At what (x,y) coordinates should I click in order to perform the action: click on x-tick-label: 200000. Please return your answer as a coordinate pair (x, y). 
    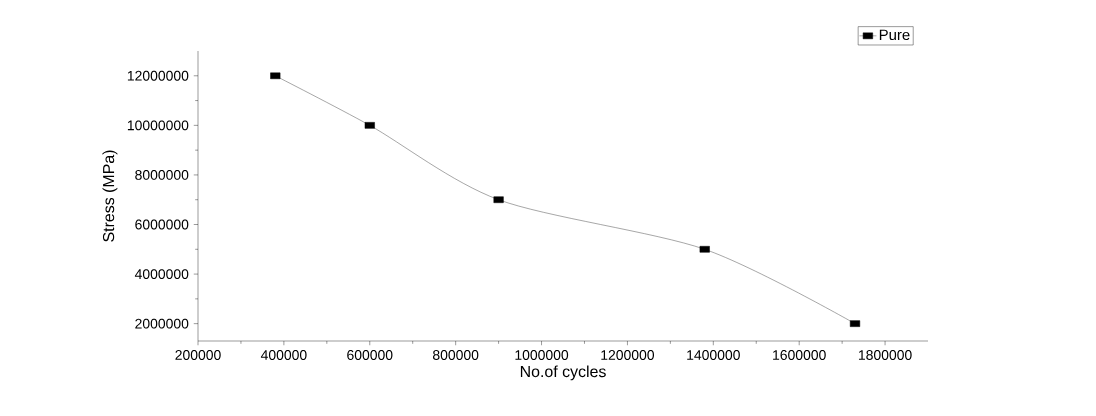
    Looking at the image, I should click on (198, 355).